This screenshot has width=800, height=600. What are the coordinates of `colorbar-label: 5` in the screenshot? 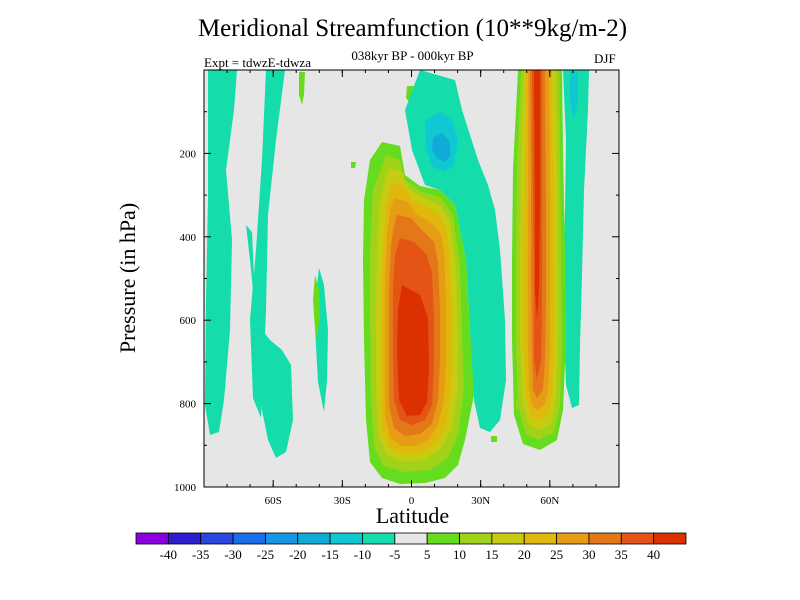 It's located at (427, 554).